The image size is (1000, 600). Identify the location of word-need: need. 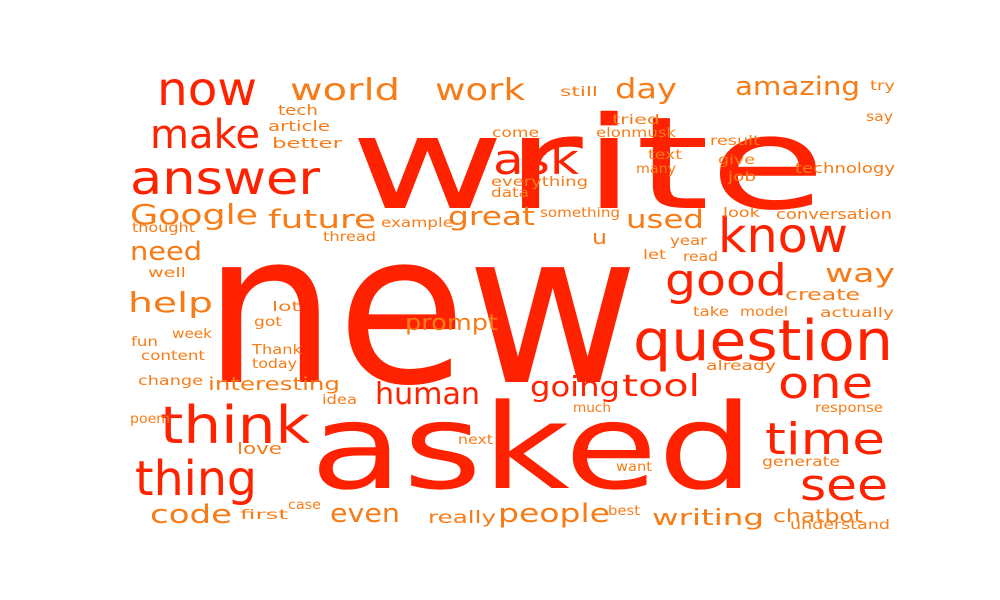
(166, 252).